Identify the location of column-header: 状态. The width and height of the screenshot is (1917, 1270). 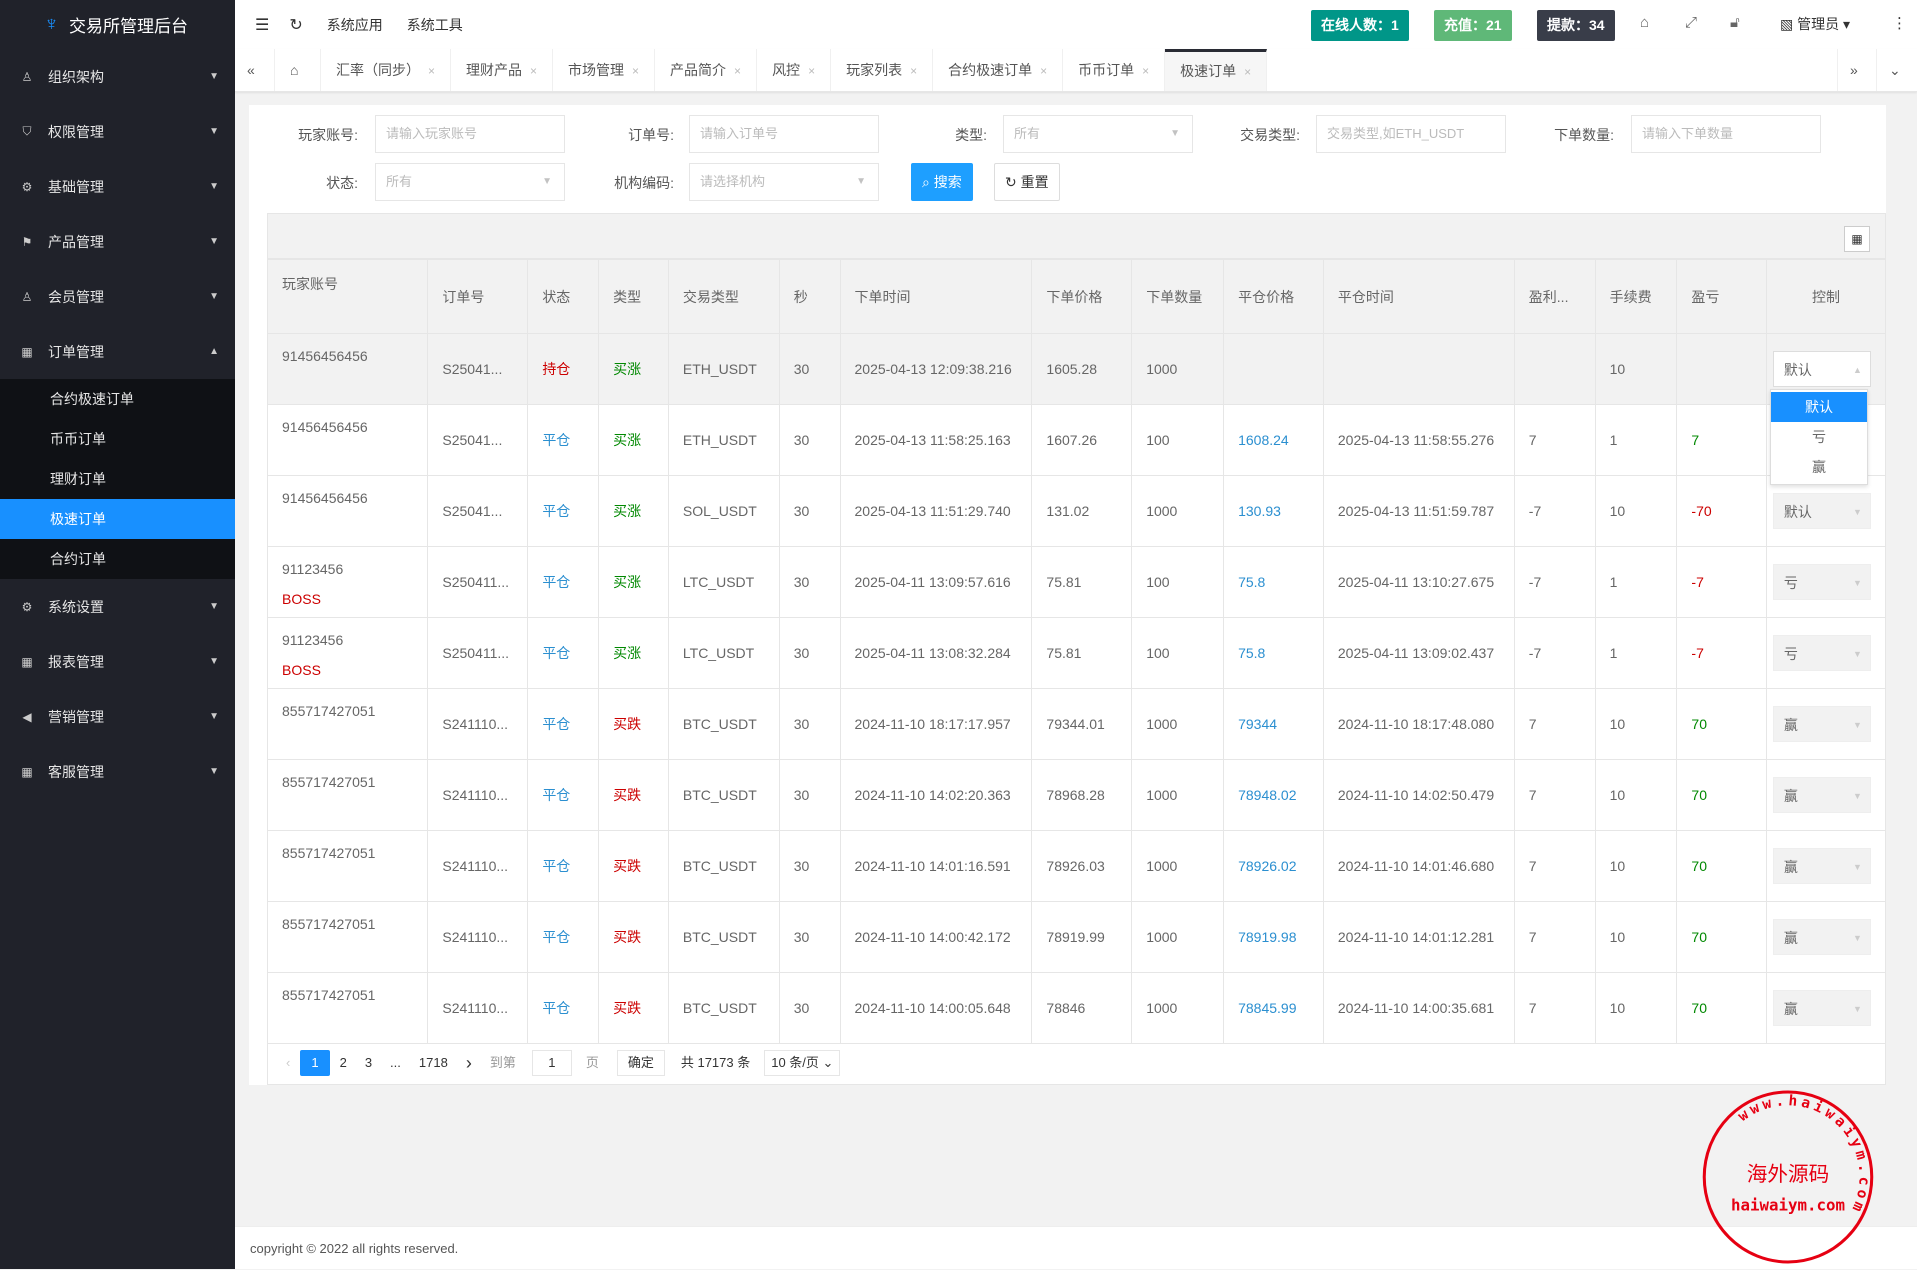
(563, 296).